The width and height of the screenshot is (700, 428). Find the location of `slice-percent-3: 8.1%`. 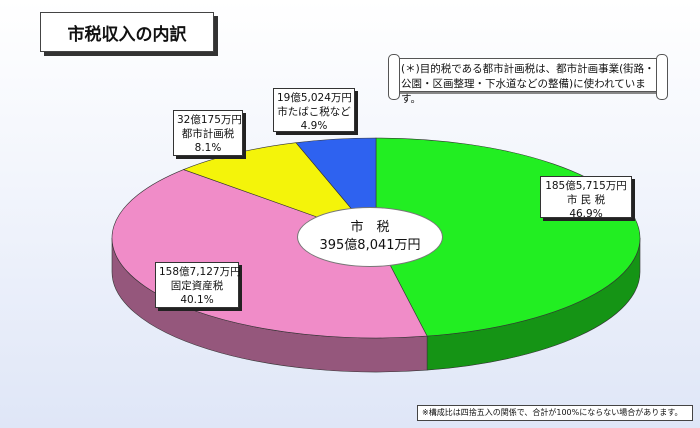

slice-percent-3: 8.1% is located at coordinates (208, 148).